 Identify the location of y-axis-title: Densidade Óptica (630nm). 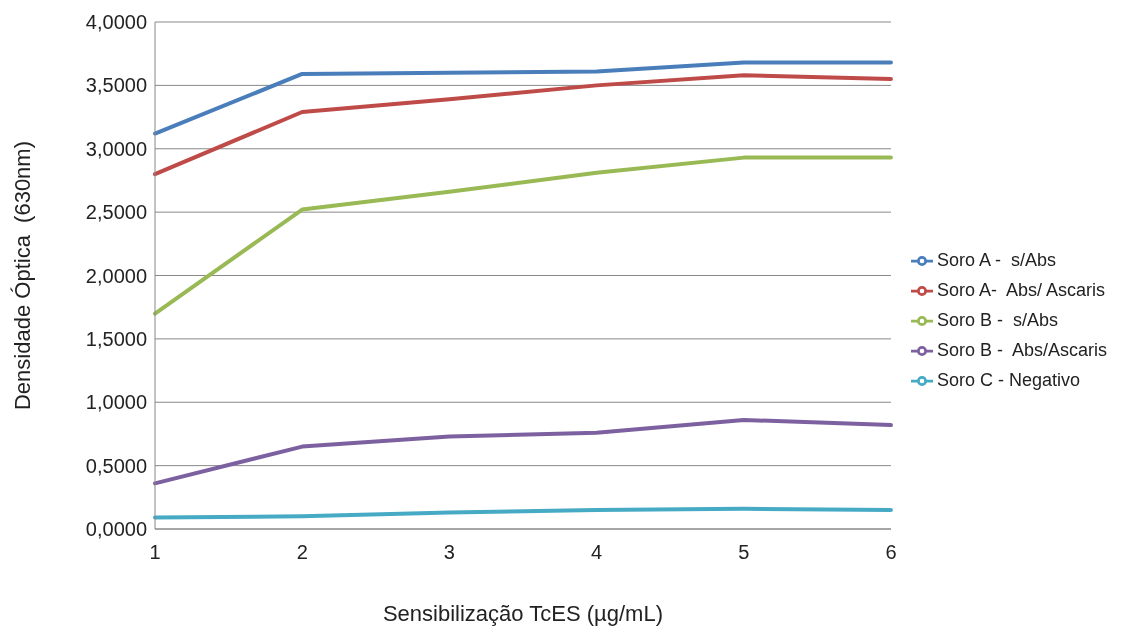
(22, 275).